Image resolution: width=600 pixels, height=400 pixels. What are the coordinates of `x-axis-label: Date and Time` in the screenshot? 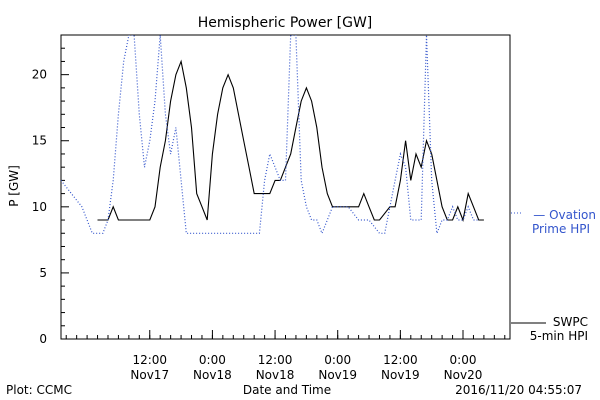 It's located at (287, 390).